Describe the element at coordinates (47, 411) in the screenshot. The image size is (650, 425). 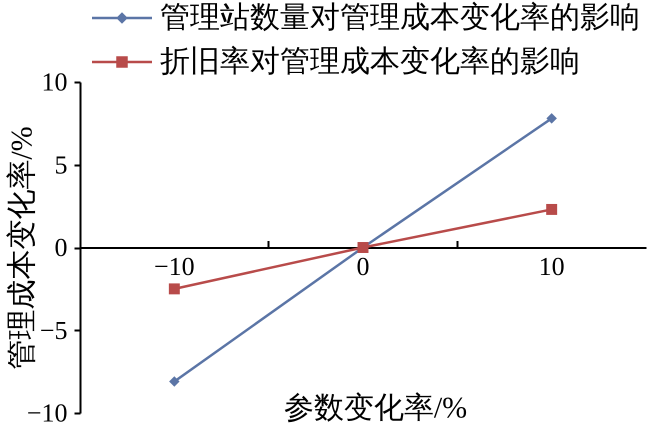
I see `y-tick-label: −10` at that location.